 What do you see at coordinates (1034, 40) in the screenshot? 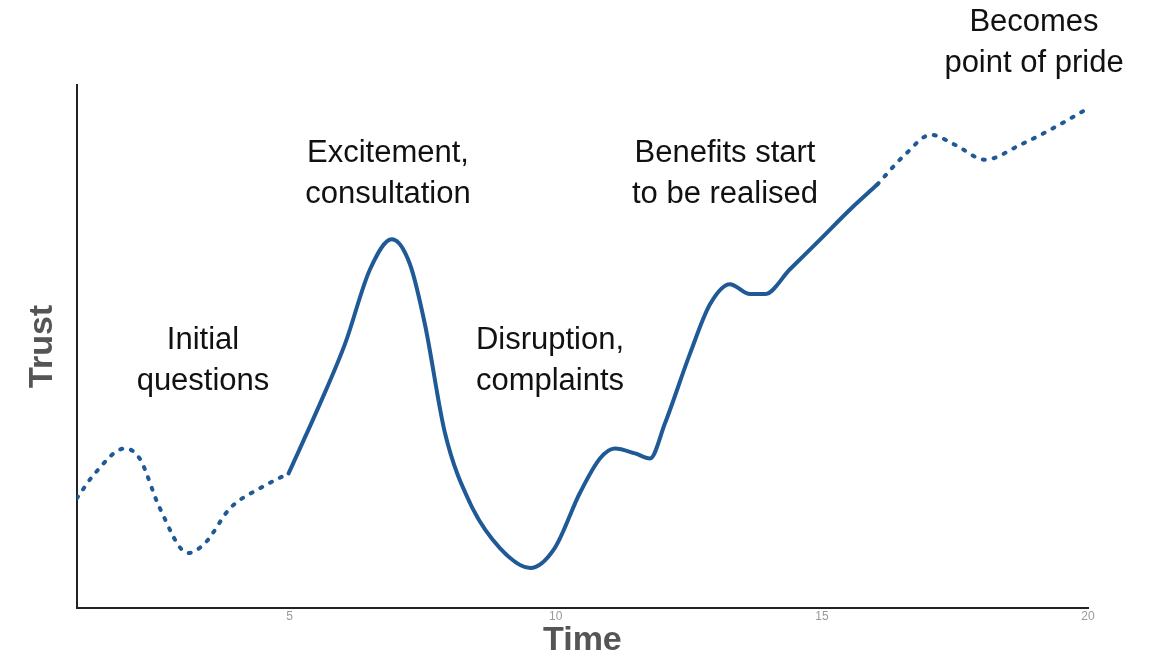
I see `text: Becomes point of pride` at bounding box center [1034, 40].